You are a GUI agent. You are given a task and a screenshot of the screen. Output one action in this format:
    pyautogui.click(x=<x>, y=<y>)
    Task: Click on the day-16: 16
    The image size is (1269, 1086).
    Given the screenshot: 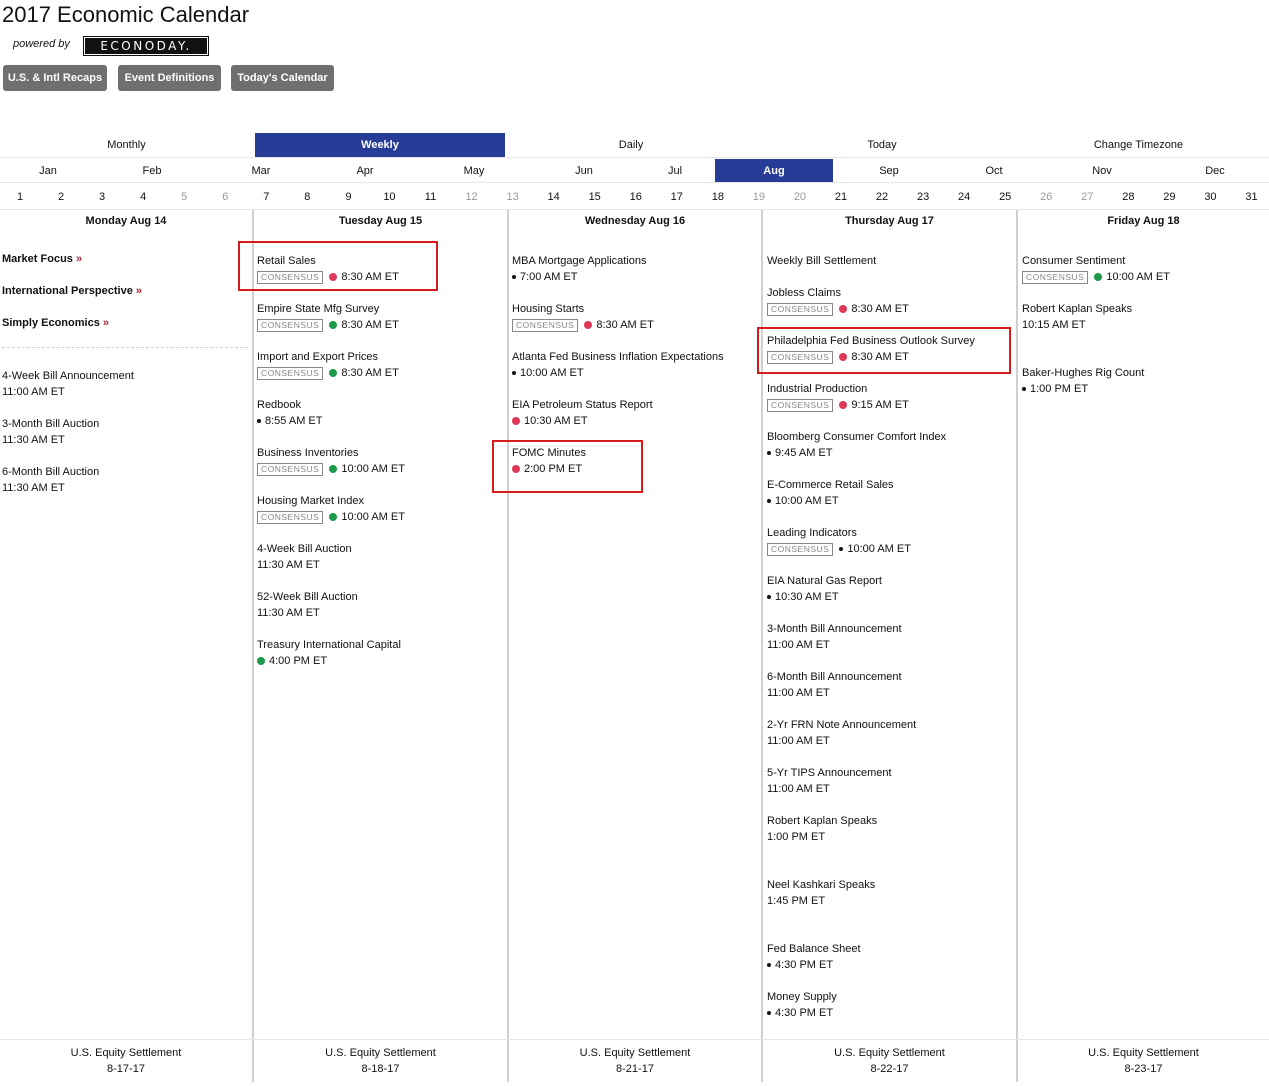 What is the action you would take?
    pyautogui.click(x=635, y=197)
    